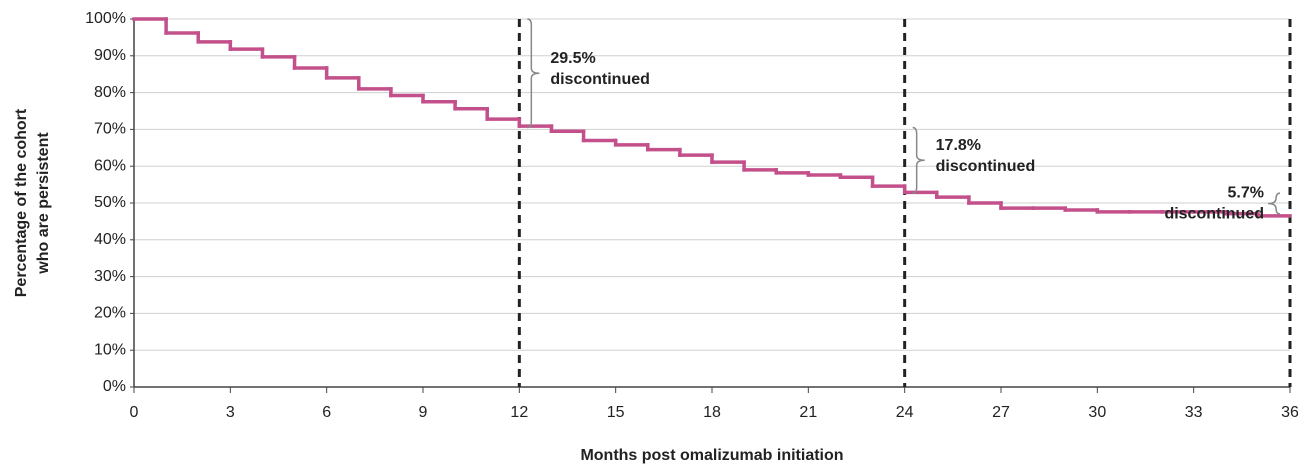  I want to click on y-axis-title: who are persistent, so click(43, 203).